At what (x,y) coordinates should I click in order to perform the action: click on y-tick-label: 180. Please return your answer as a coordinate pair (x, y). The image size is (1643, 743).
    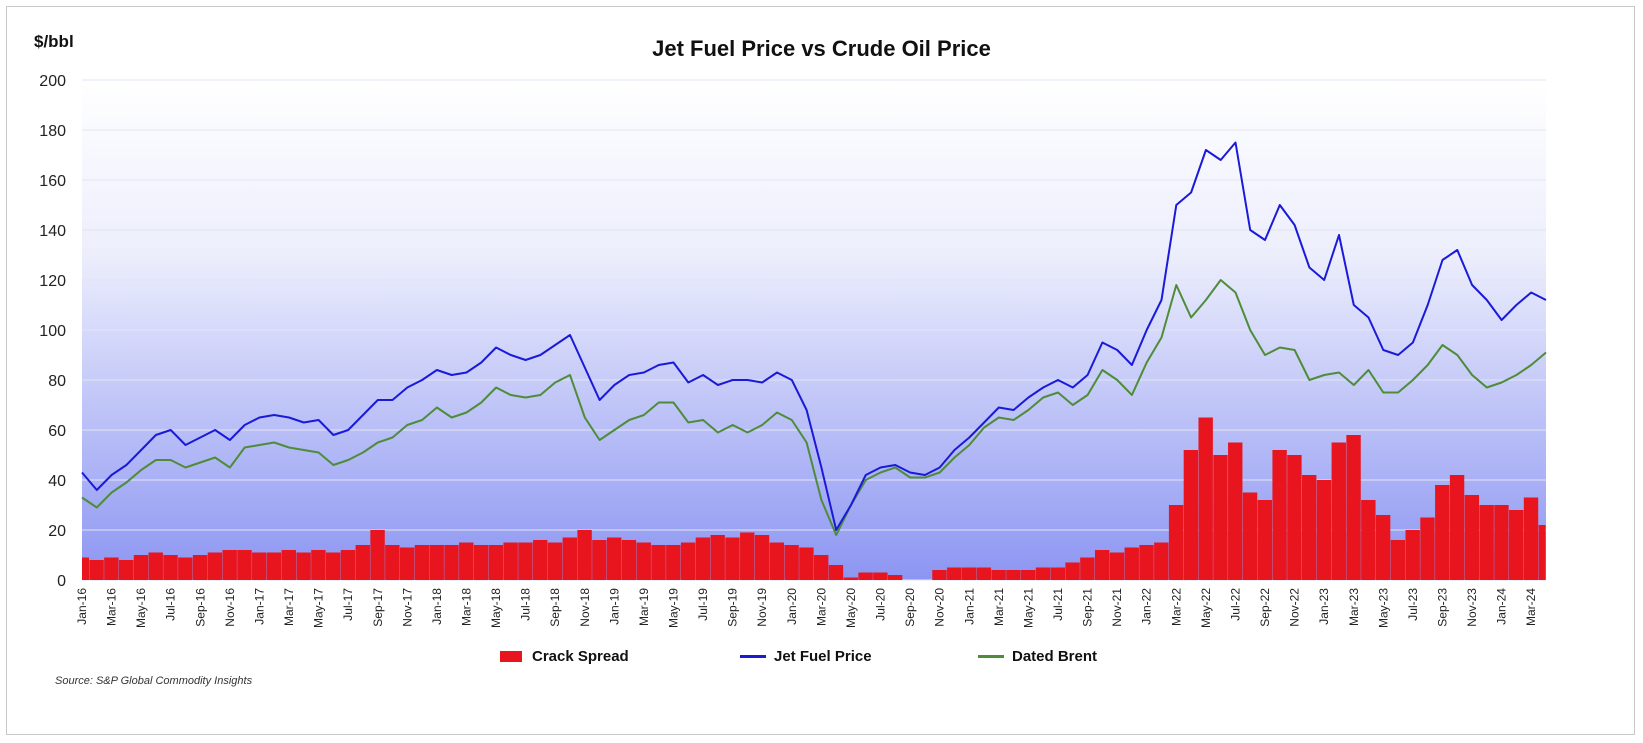
    Looking at the image, I should click on (52, 131).